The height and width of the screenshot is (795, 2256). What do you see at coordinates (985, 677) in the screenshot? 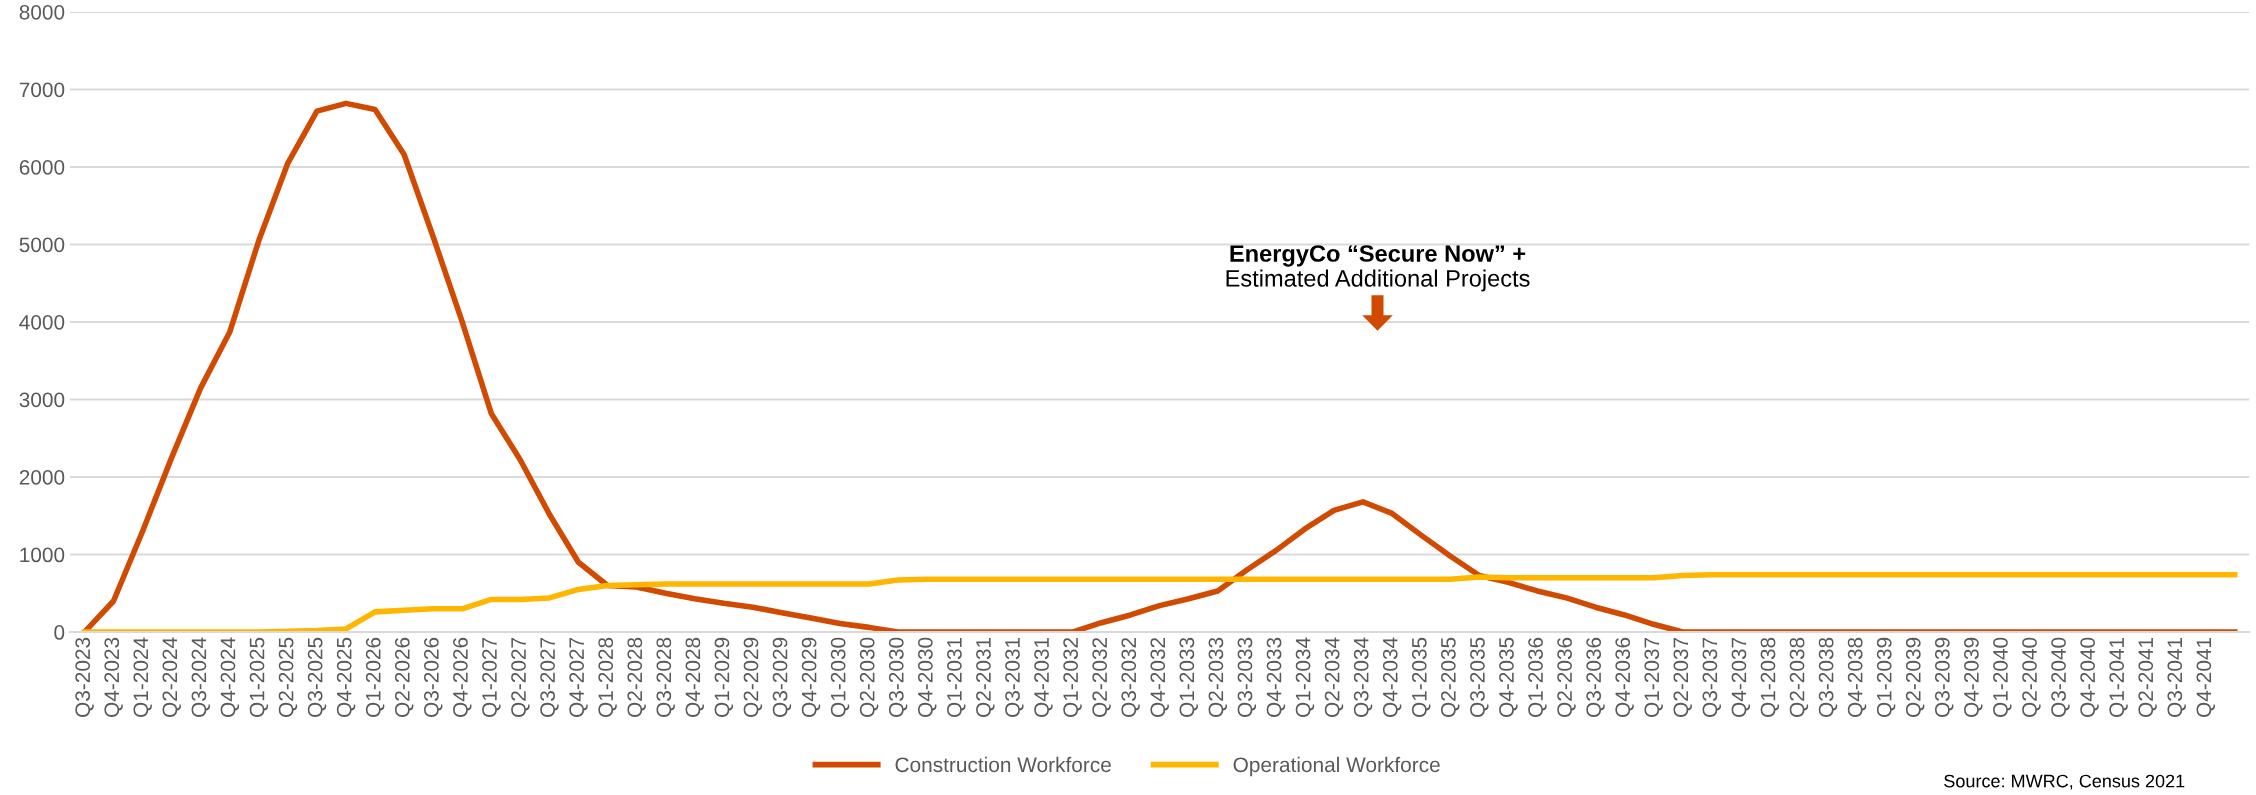
I see `x-tick-label: Q2-2031` at bounding box center [985, 677].